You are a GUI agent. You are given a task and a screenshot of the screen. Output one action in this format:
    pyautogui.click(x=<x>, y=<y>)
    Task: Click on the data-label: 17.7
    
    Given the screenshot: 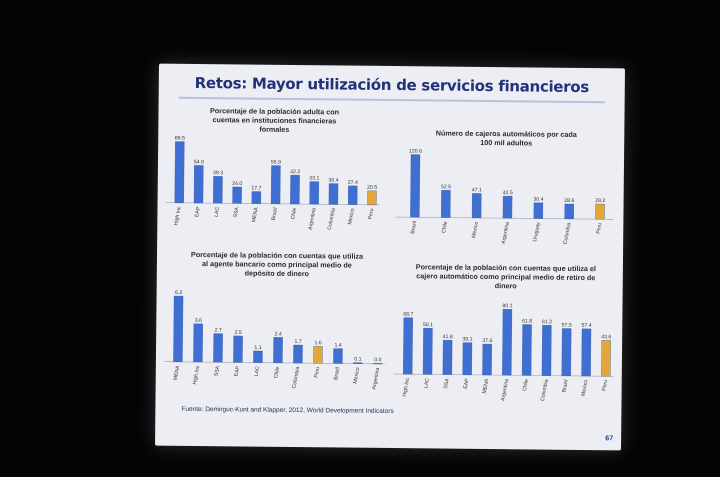 What is the action you would take?
    pyautogui.click(x=256, y=188)
    